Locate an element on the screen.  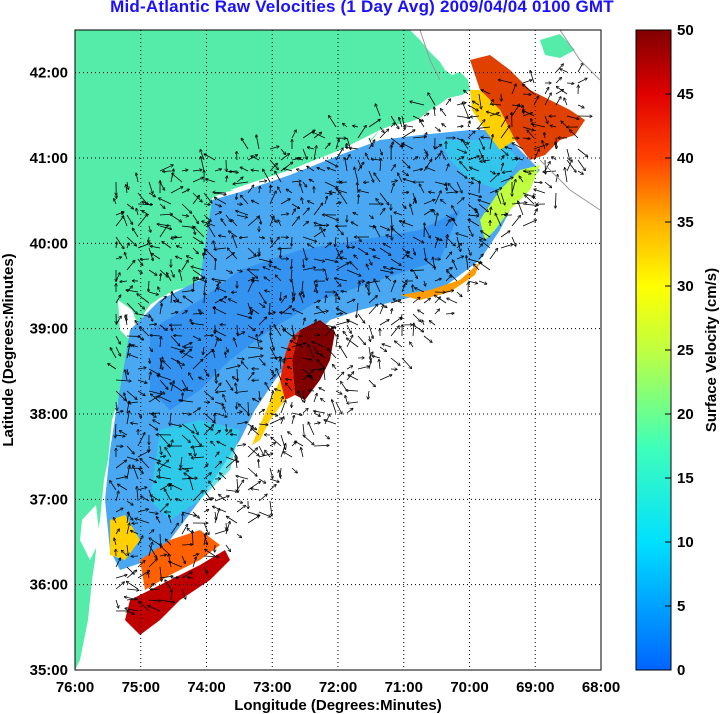
lon-tick-label: 71:00 is located at coordinates (404, 687).